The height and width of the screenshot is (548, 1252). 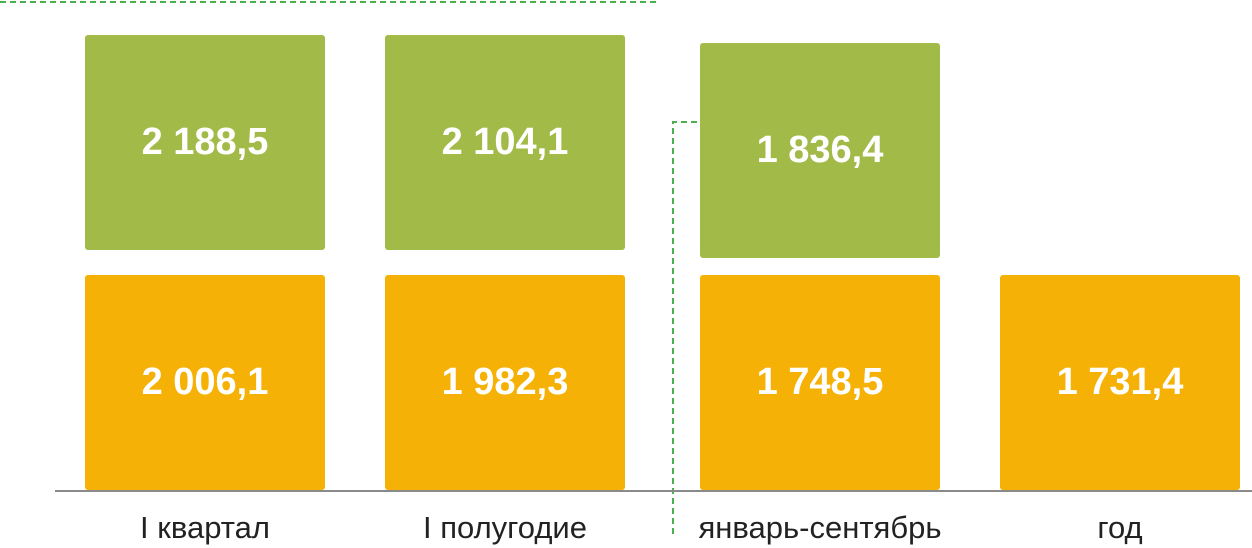 I want to click on value-tile: 1 836,4, so click(x=820, y=150).